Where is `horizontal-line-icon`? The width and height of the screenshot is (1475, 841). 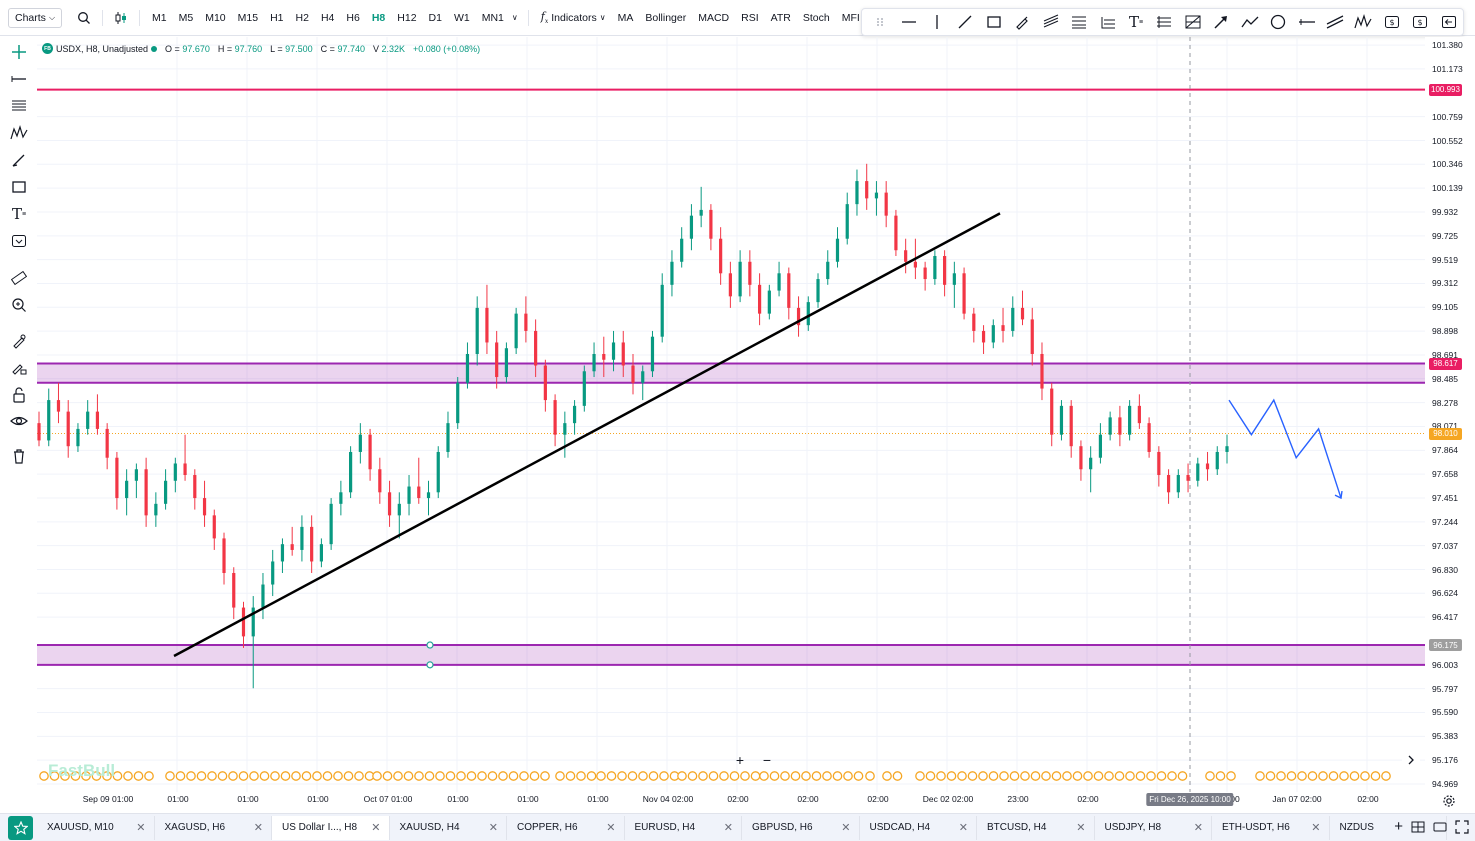 horizontal-line-icon is located at coordinates (908, 22).